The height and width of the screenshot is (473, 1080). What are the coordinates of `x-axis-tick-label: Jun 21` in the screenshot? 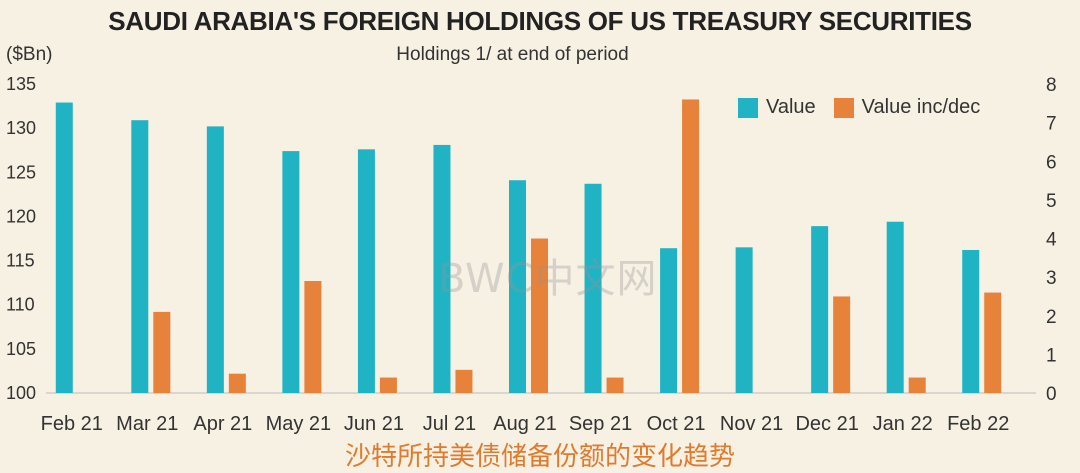 It's located at (374, 424).